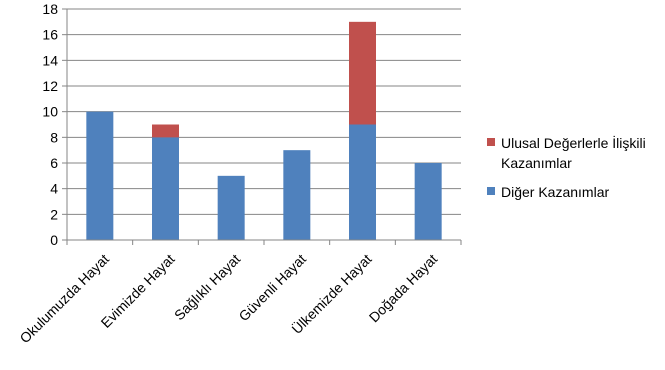 This screenshot has width=665, height=370. Describe the element at coordinates (50, 35) in the screenshot. I see `y-tick-label: 16` at that location.